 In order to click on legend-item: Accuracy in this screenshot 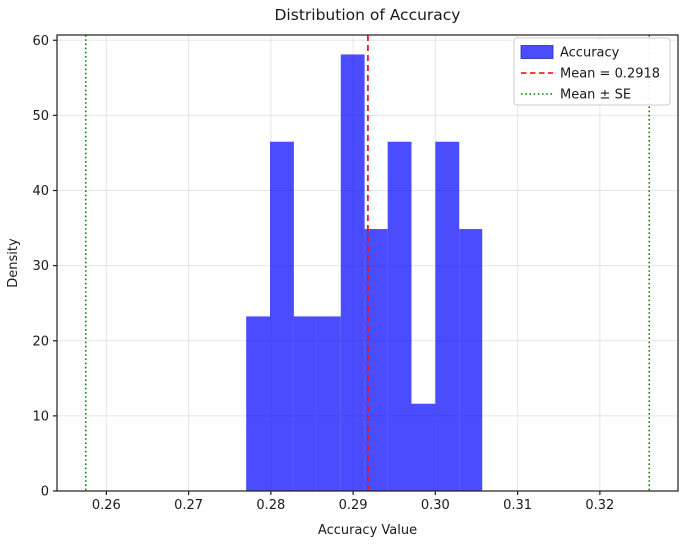, I will do `click(570, 53)`.